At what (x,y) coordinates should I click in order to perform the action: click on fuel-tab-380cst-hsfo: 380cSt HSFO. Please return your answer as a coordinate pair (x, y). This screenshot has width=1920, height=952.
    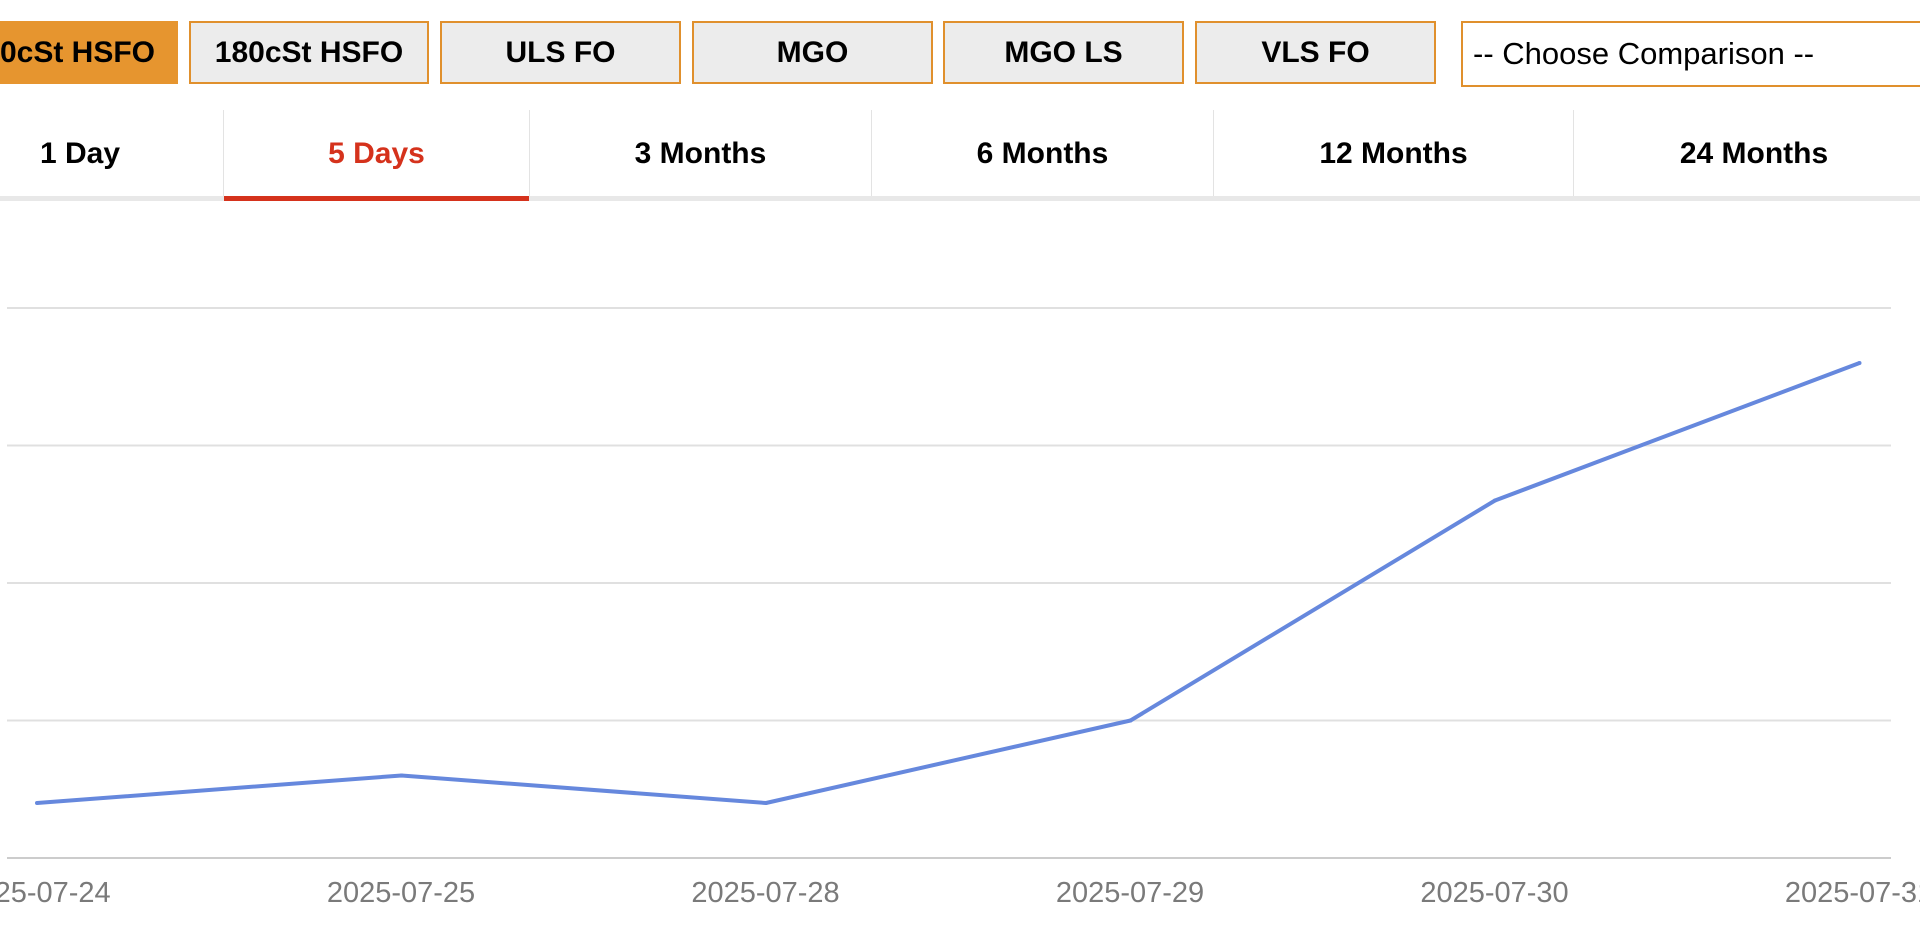
    Looking at the image, I should click on (89, 52).